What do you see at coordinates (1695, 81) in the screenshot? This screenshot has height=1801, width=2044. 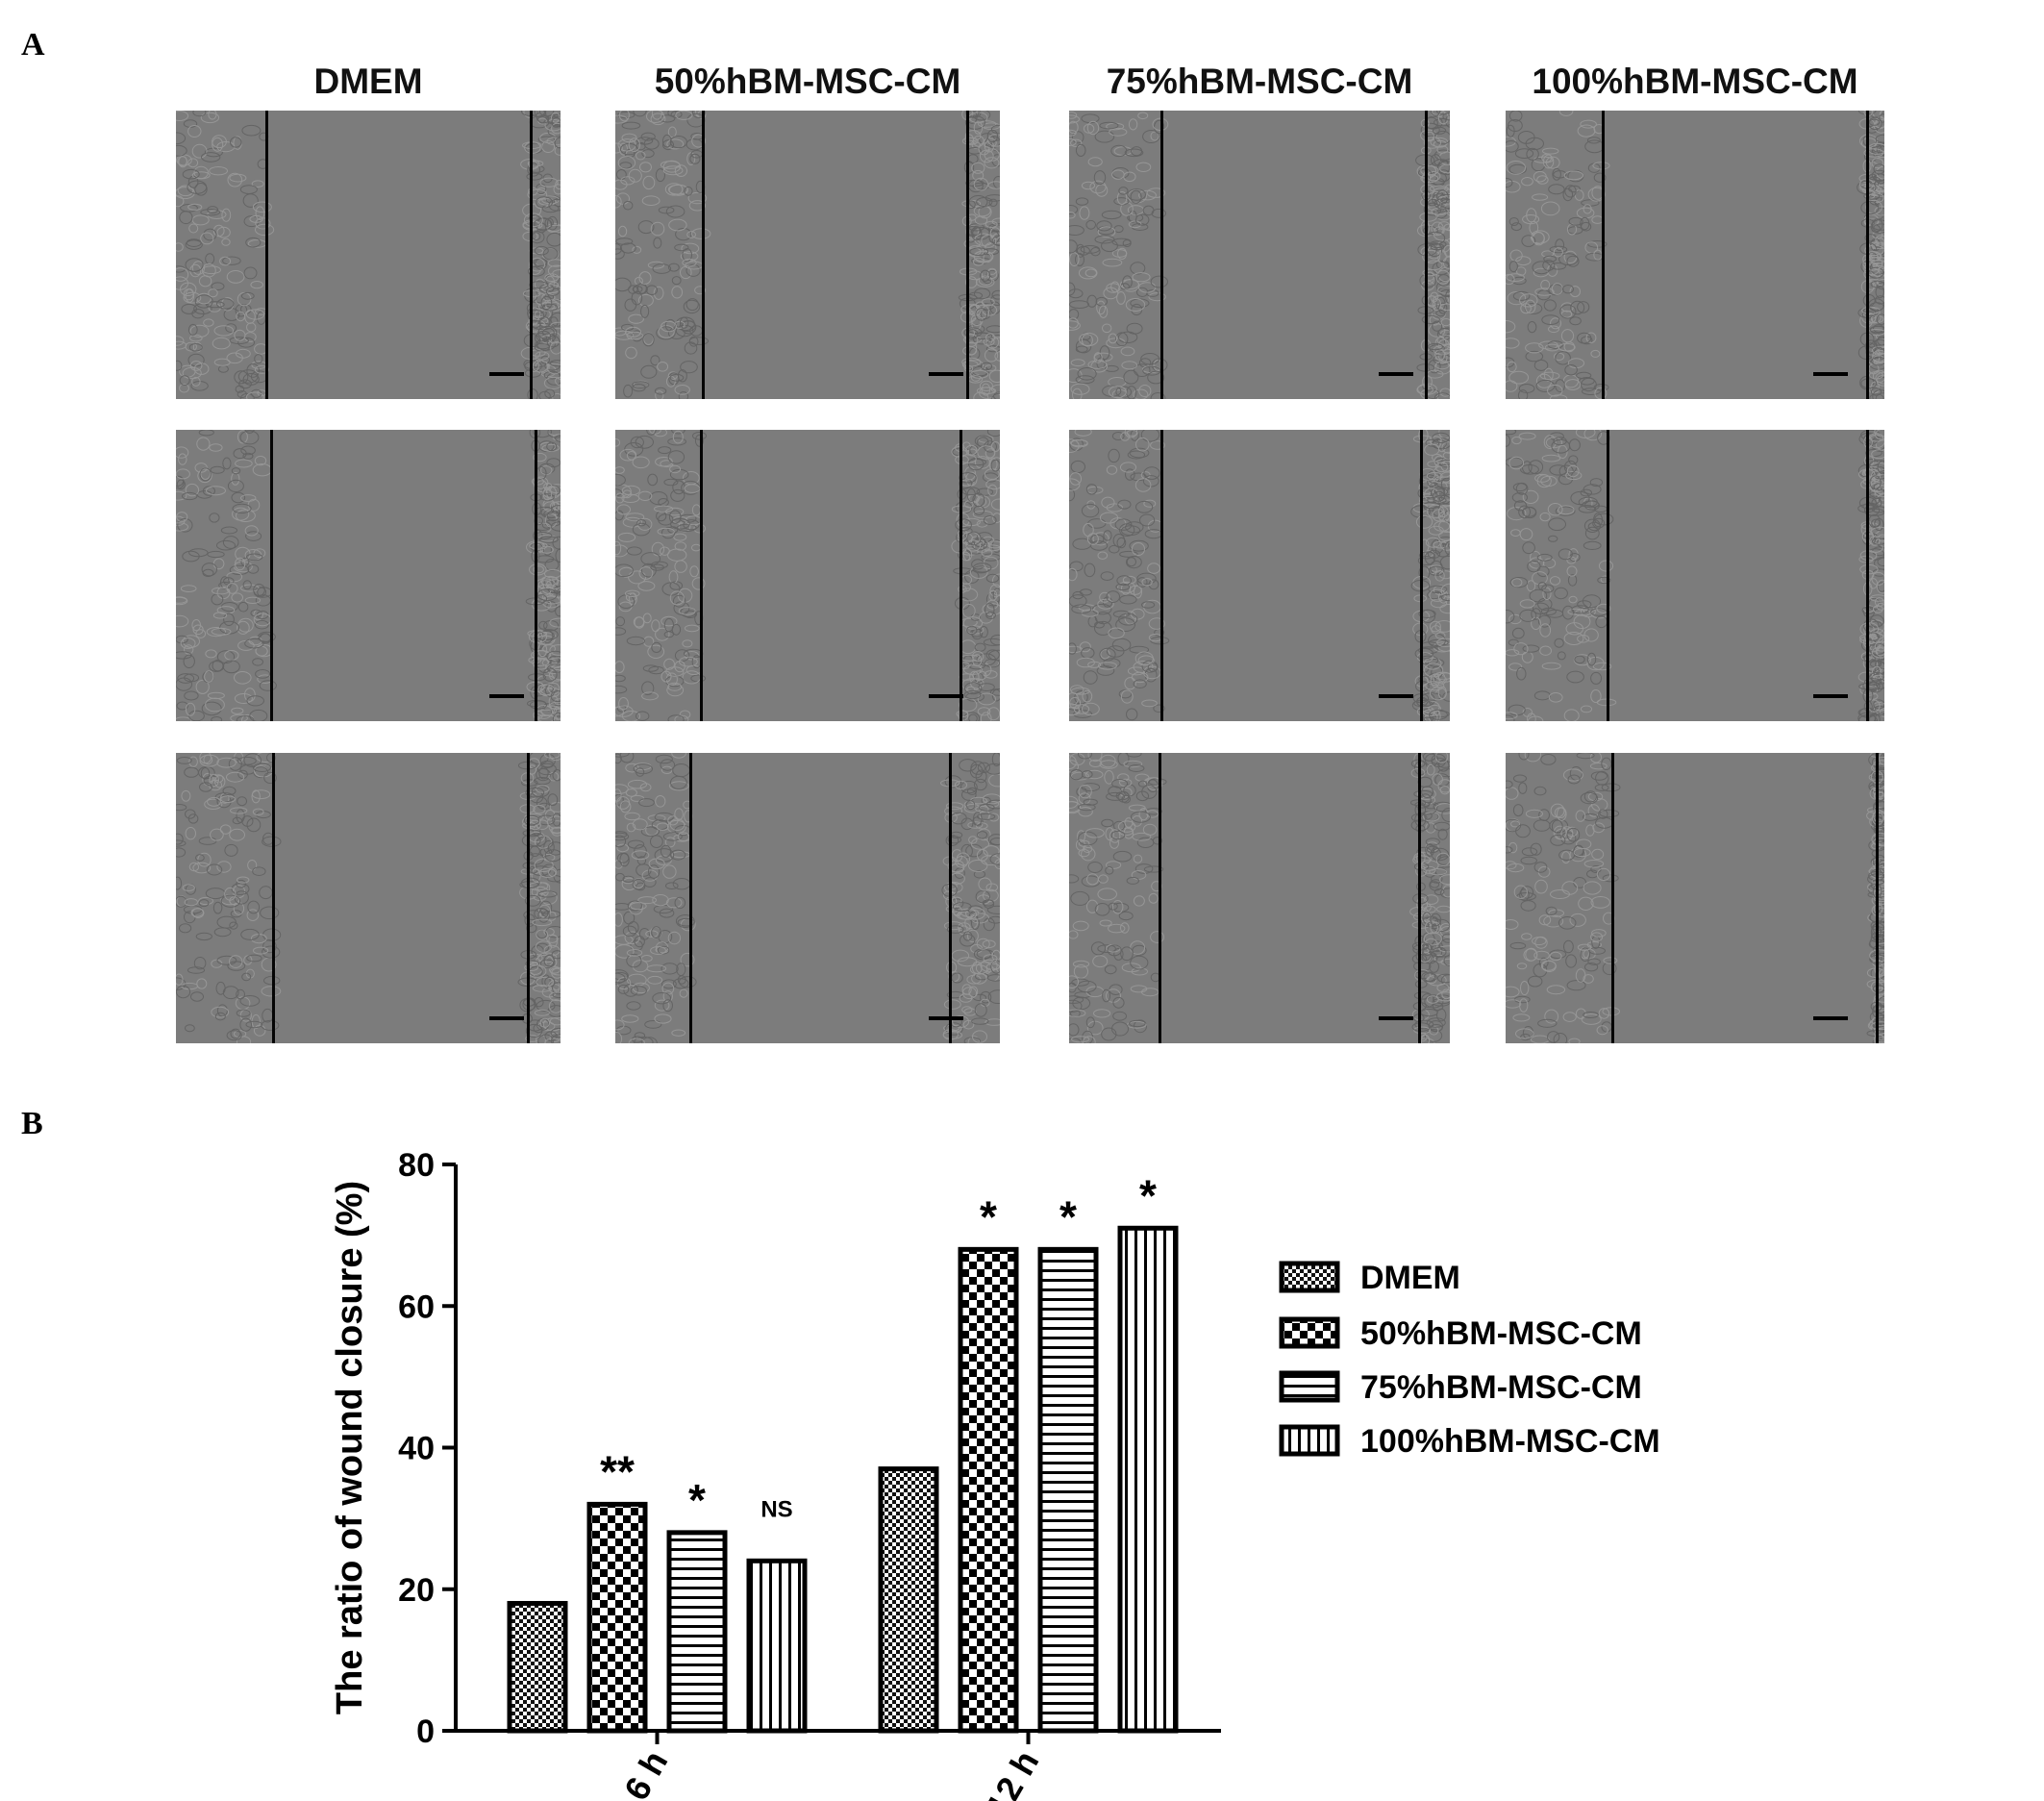 I see `column-header: 100%hBM-MSC-CM` at bounding box center [1695, 81].